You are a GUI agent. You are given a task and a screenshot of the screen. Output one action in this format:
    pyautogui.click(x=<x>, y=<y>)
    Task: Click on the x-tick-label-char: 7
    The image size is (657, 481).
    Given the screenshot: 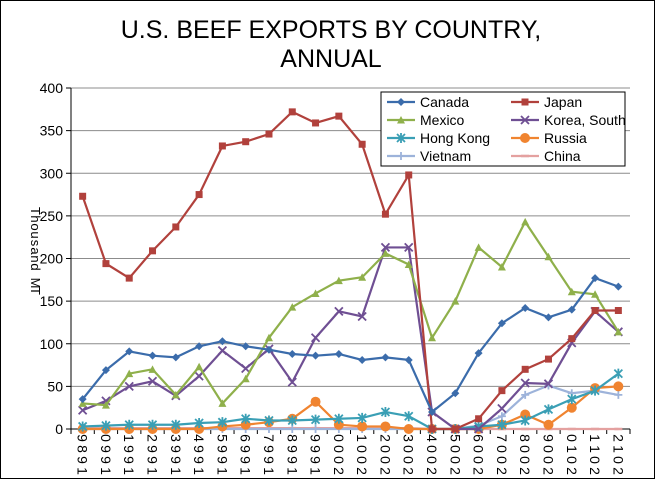 What is the action you would take?
    pyautogui.click(x=269, y=438)
    